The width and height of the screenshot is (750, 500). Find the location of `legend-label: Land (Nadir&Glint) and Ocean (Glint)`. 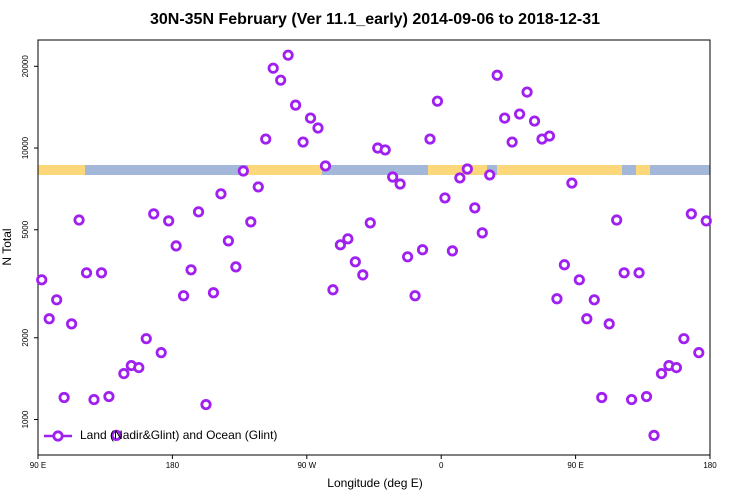

legend-label: Land (Nadir&Glint) and Ocean (Glint) is located at coordinates (178, 435).